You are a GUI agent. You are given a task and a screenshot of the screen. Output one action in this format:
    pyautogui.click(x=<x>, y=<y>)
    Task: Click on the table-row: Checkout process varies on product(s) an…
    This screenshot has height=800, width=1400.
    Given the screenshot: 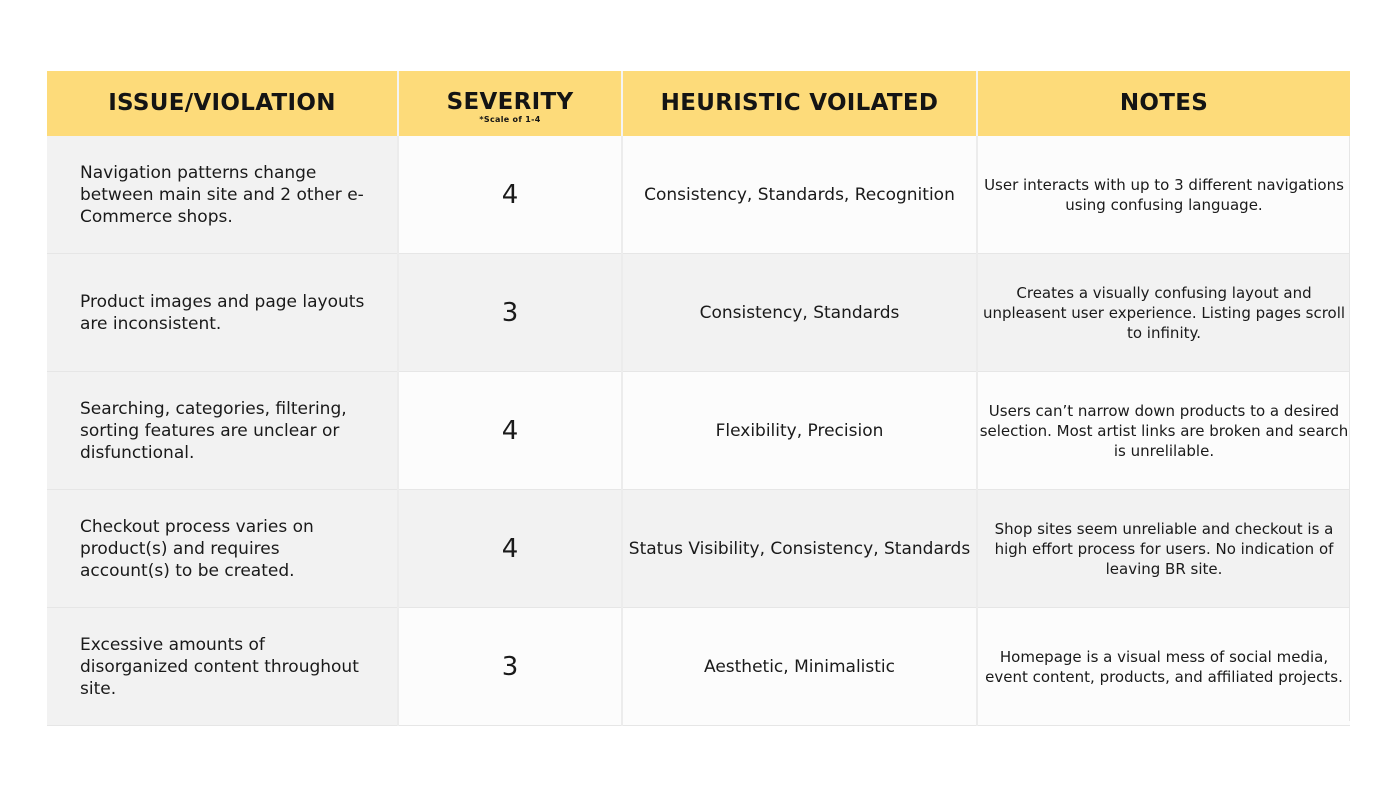 What is the action you would take?
    pyautogui.click(x=698, y=548)
    